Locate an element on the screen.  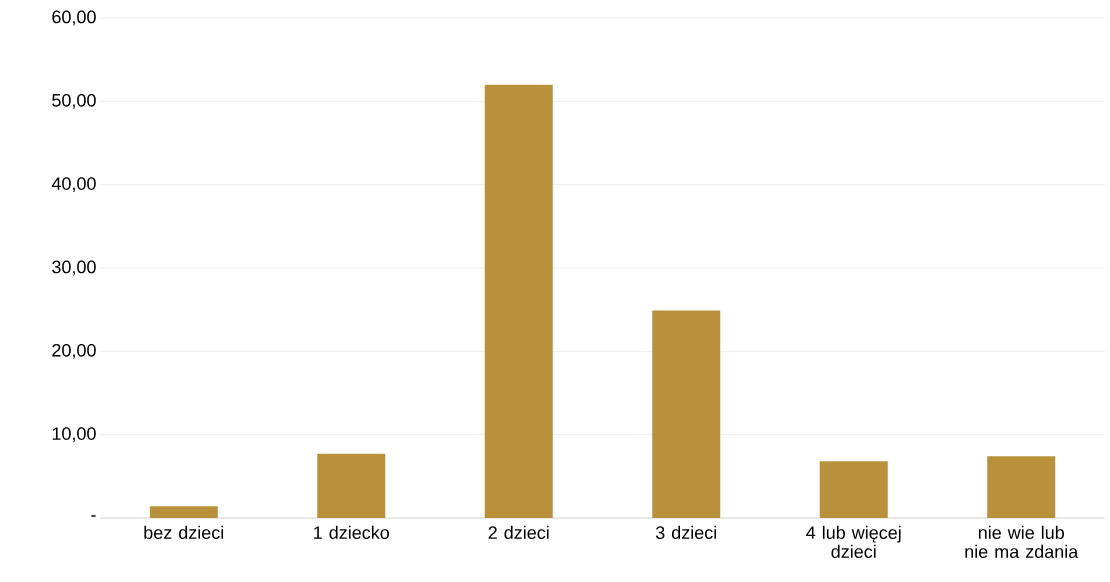
y-tick-label: - is located at coordinates (93, 516).